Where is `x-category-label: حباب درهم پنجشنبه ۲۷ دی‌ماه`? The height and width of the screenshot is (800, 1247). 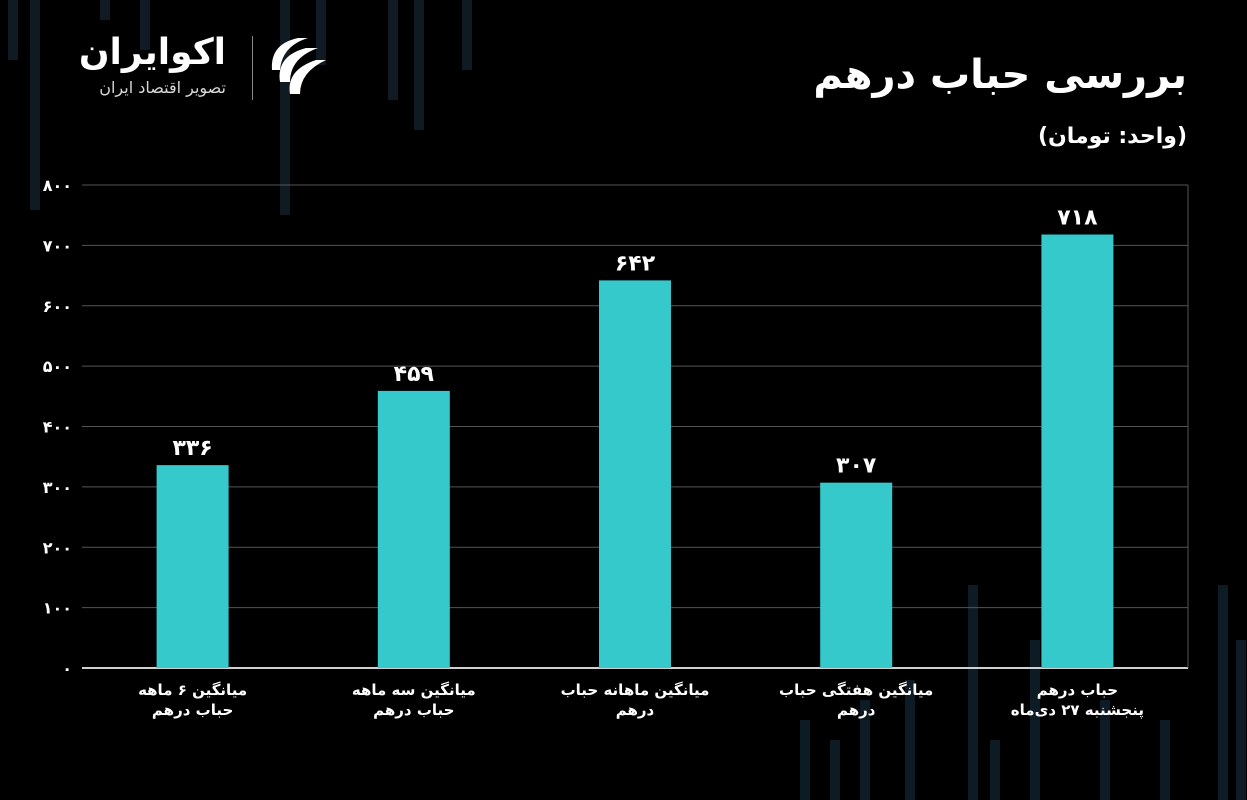
x-category-label: حباب درهم پنجشنبه ۲۷ دی‌ماه is located at coordinates (1077, 700).